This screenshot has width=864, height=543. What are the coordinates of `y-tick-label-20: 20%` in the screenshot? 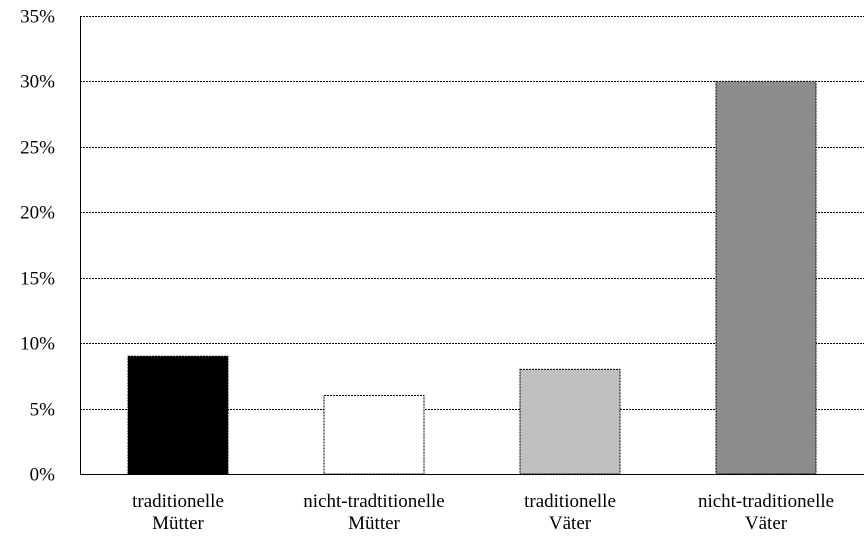 It's located at (37, 213).